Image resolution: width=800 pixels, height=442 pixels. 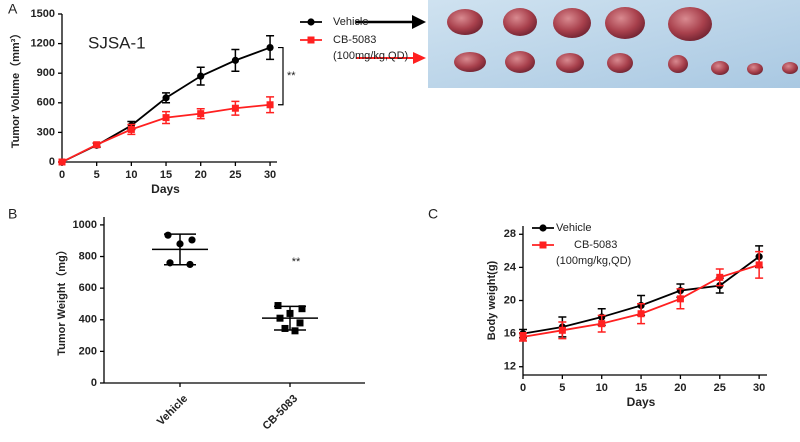 I want to click on significance-bracket, so click(x=281, y=76).